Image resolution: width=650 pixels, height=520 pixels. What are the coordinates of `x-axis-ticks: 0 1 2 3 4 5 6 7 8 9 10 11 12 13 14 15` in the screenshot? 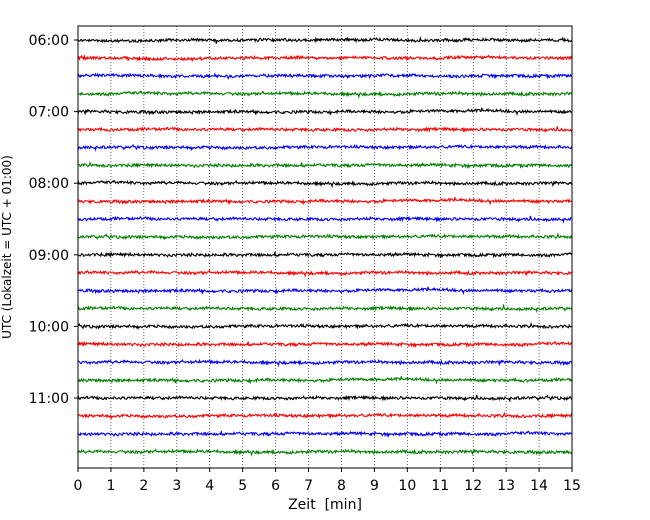 It's located at (327, 481).